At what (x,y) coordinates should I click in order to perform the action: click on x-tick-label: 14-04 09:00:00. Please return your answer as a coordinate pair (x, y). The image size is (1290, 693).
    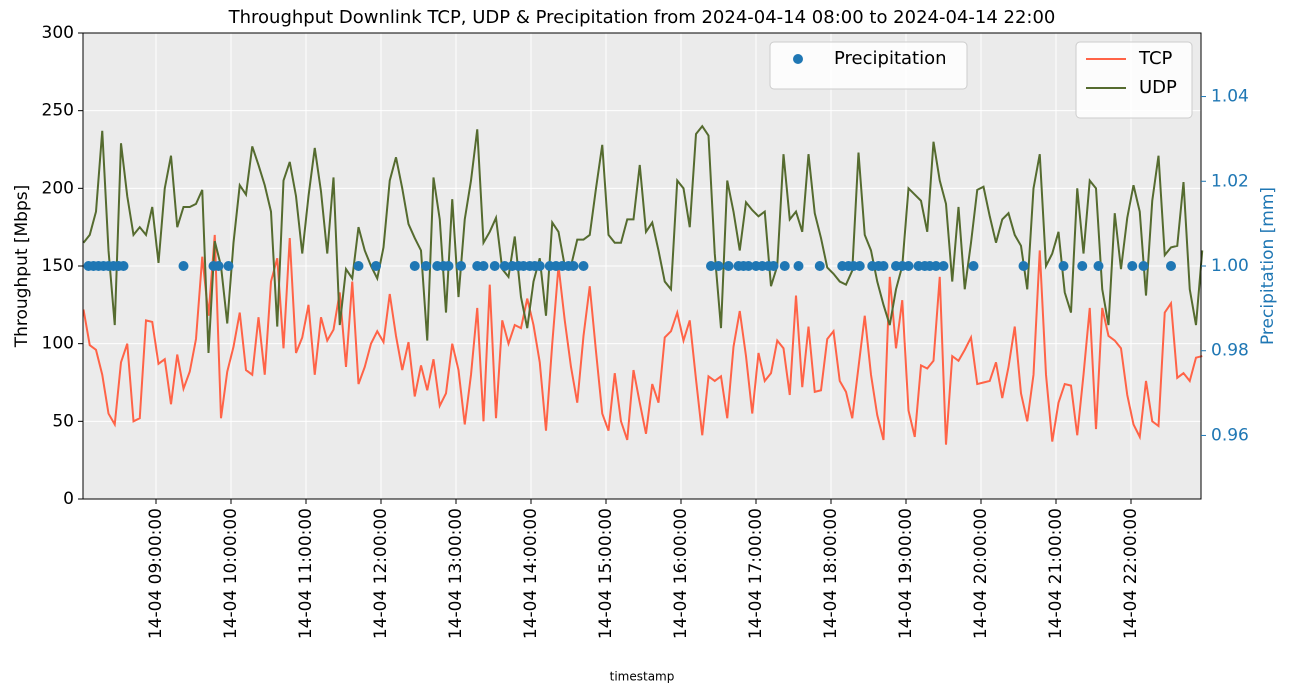
    Looking at the image, I should click on (156, 573).